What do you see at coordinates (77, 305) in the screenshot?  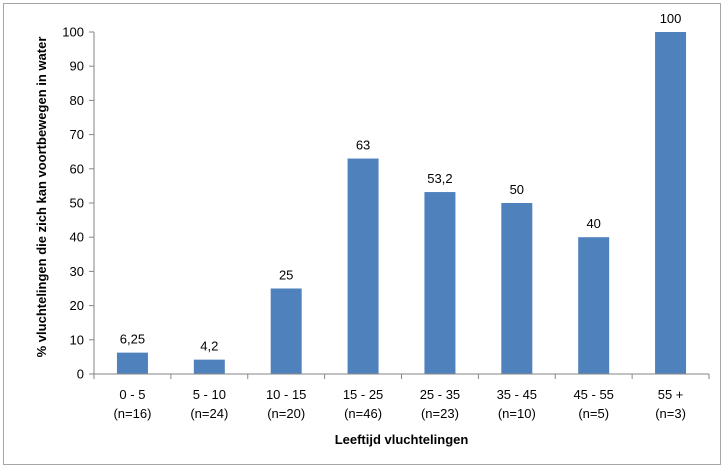 I see `y-tick-label: 20` at bounding box center [77, 305].